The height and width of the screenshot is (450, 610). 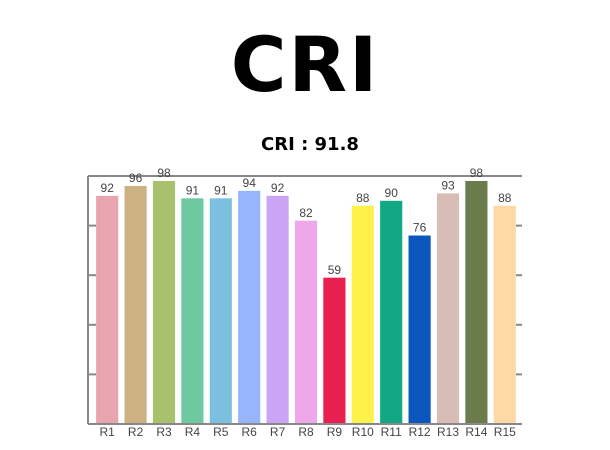 I want to click on chart-subtitle: CRI : 91.8, so click(x=310, y=144).